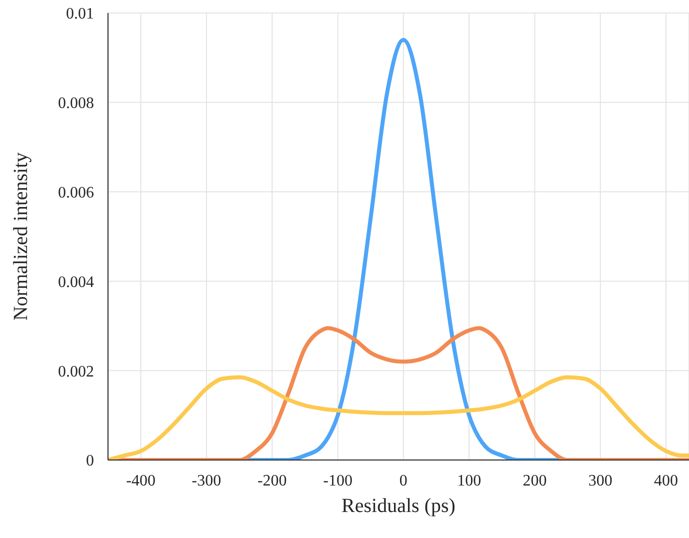 This screenshot has height=538, width=689. What do you see at coordinates (534, 481) in the screenshot?
I see `x-tick-label: 200` at bounding box center [534, 481].